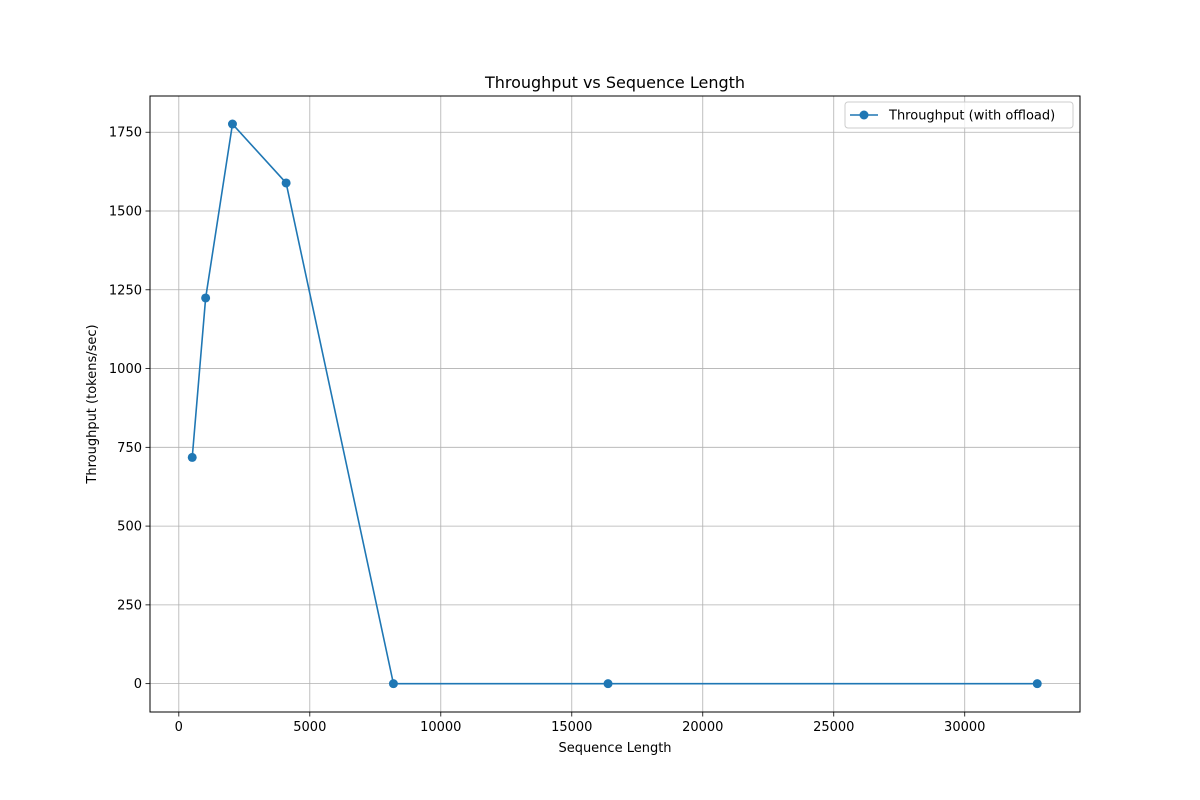 This screenshot has width=1200, height=800. Describe the element at coordinates (971, 116) in the screenshot. I see `legend-entry-label: Throughput (with offload)` at that location.